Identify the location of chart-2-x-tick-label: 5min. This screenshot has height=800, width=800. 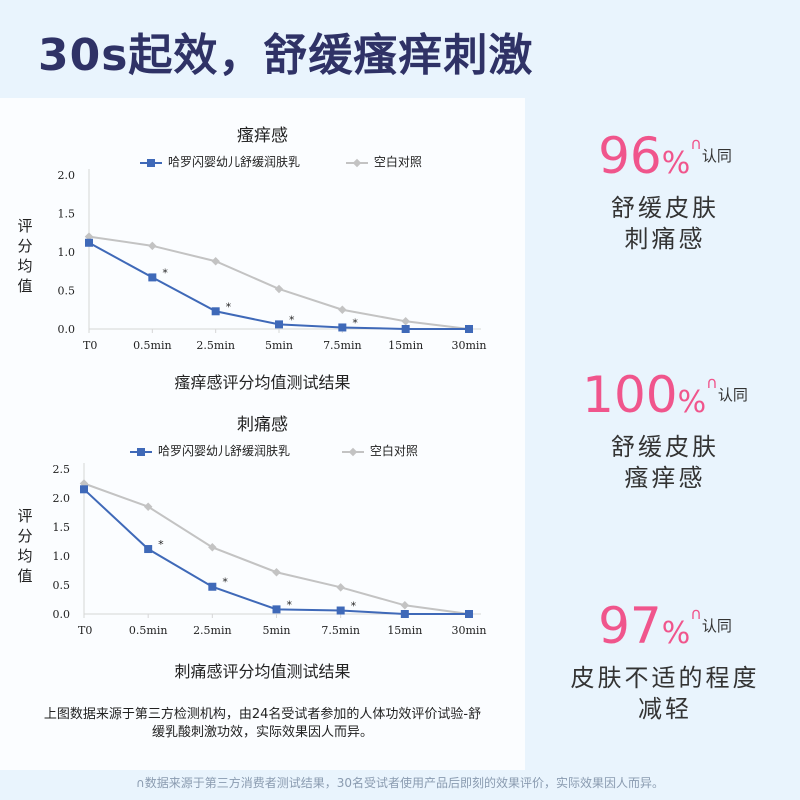
(276, 630).